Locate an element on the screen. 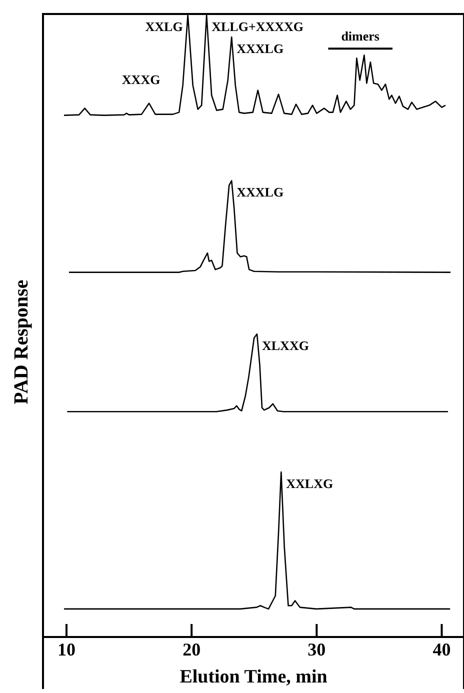 This screenshot has height=693, width=464. x-tick-label: 20 is located at coordinates (191, 649).